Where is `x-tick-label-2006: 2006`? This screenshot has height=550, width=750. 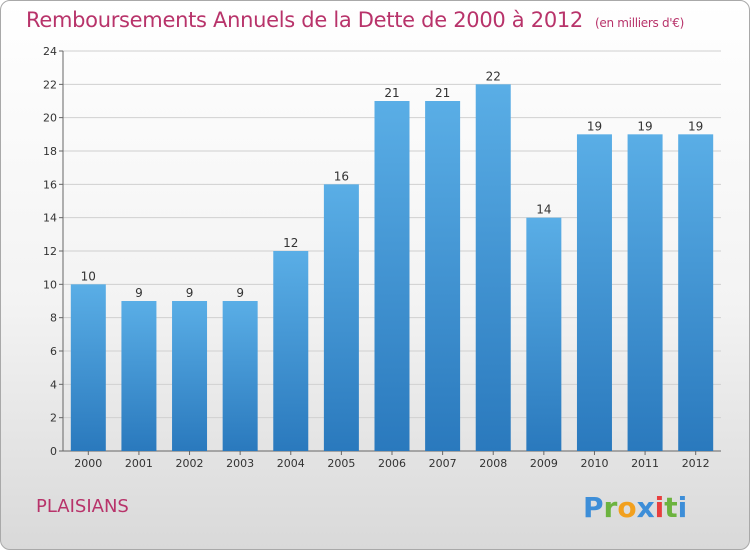
x-tick-label-2006: 2006 is located at coordinates (392, 463).